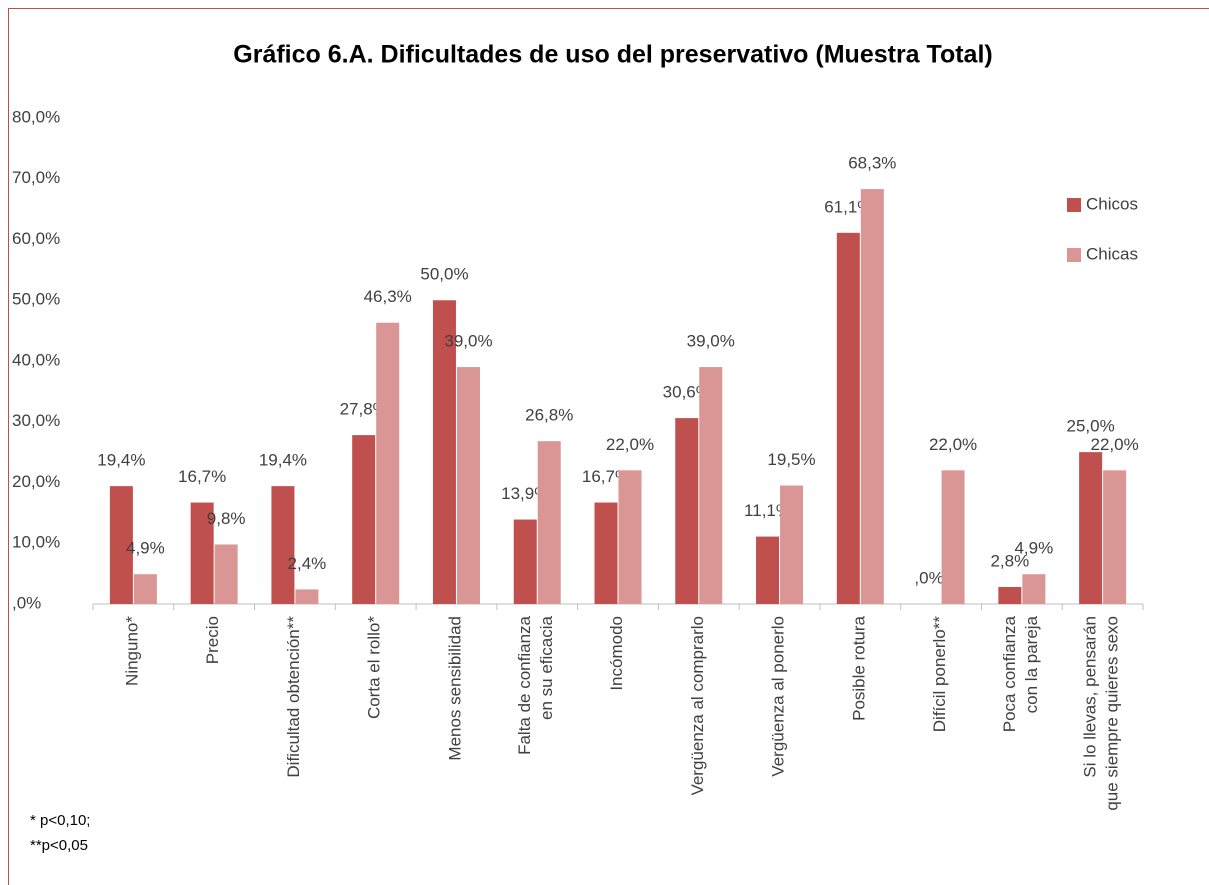  Describe the element at coordinates (26, 602) in the screenshot. I see `y-tick-label: ,0%` at that location.